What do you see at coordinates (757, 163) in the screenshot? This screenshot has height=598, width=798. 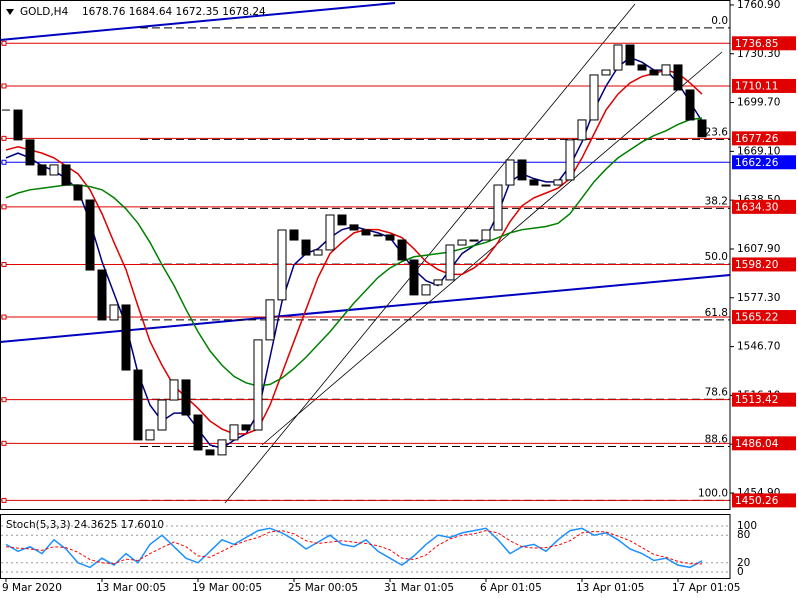 I see `level-label: 1662.26` at bounding box center [757, 163].